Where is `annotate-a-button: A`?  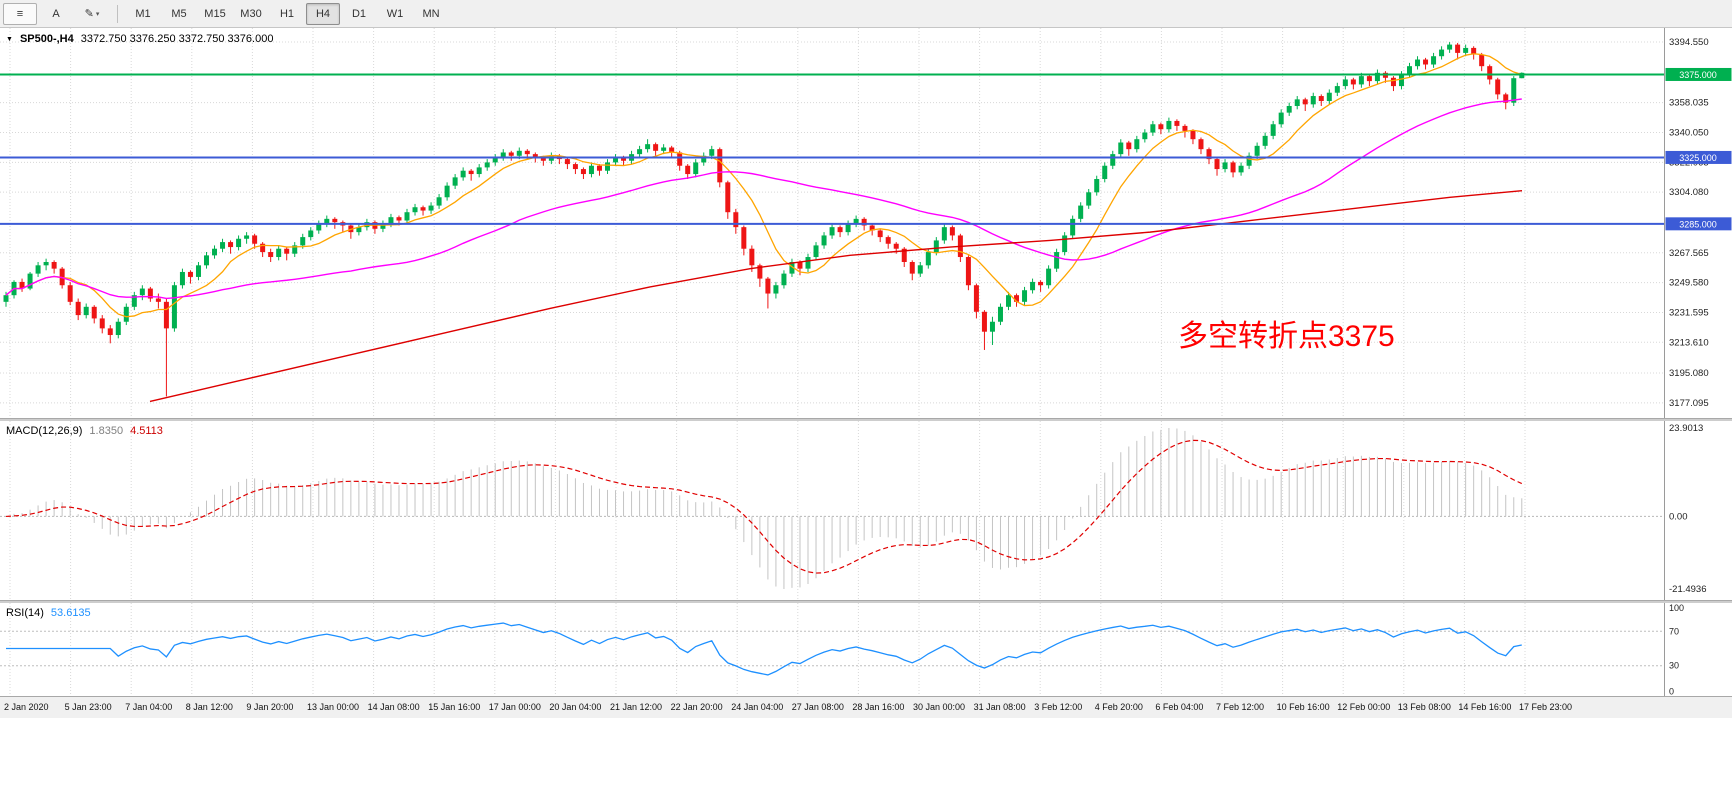 annotate-a-button: A is located at coordinates (56, 13).